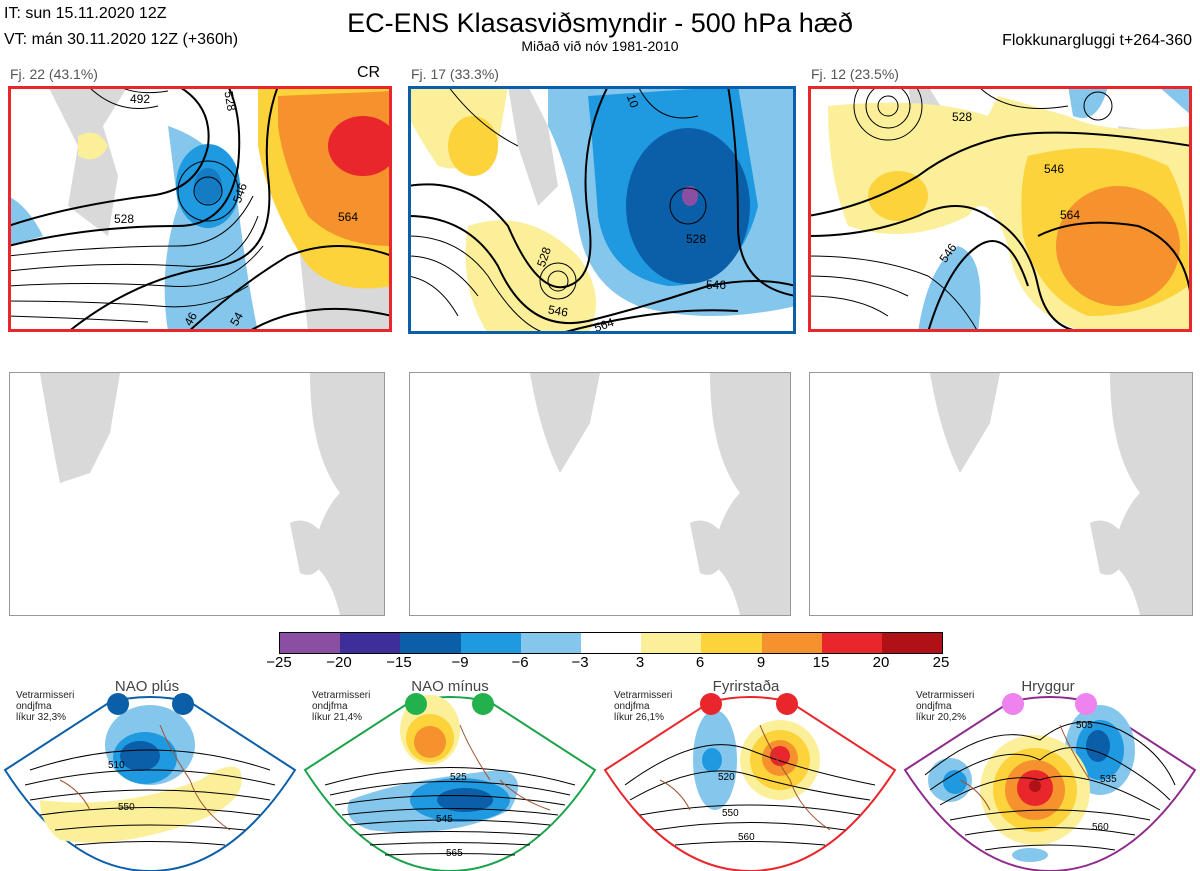 Image resolution: width=1200 pixels, height=871 pixels. I want to click on colorbar-tick: −6, so click(520, 662).